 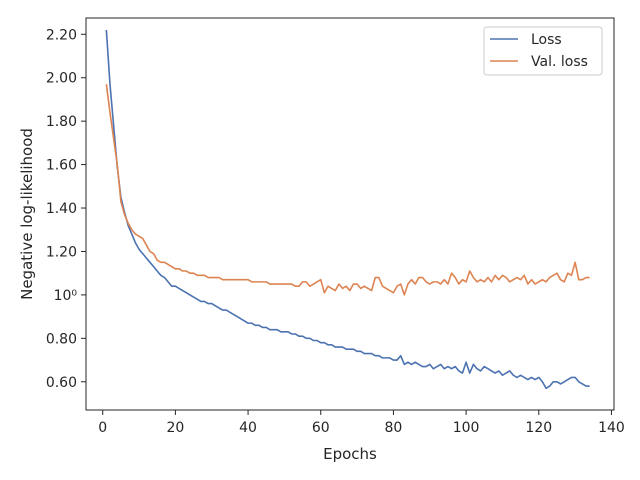 What do you see at coordinates (61, 122) in the screenshot?
I see `y-tick-label: 1.80` at bounding box center [61, 122].